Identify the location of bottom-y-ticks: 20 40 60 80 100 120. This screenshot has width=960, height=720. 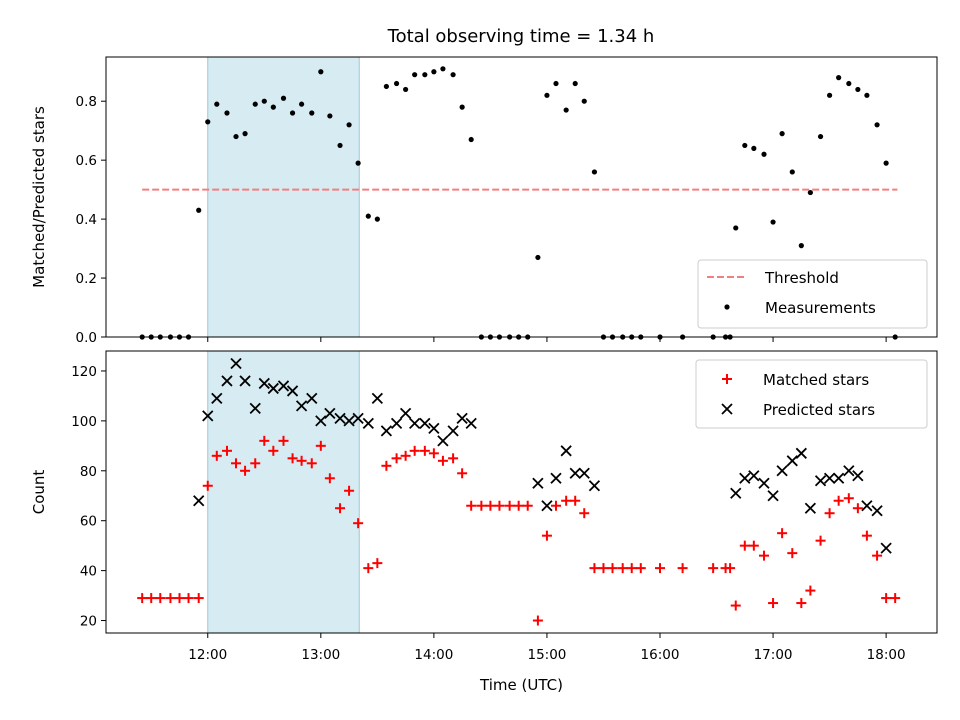
(88, 497).